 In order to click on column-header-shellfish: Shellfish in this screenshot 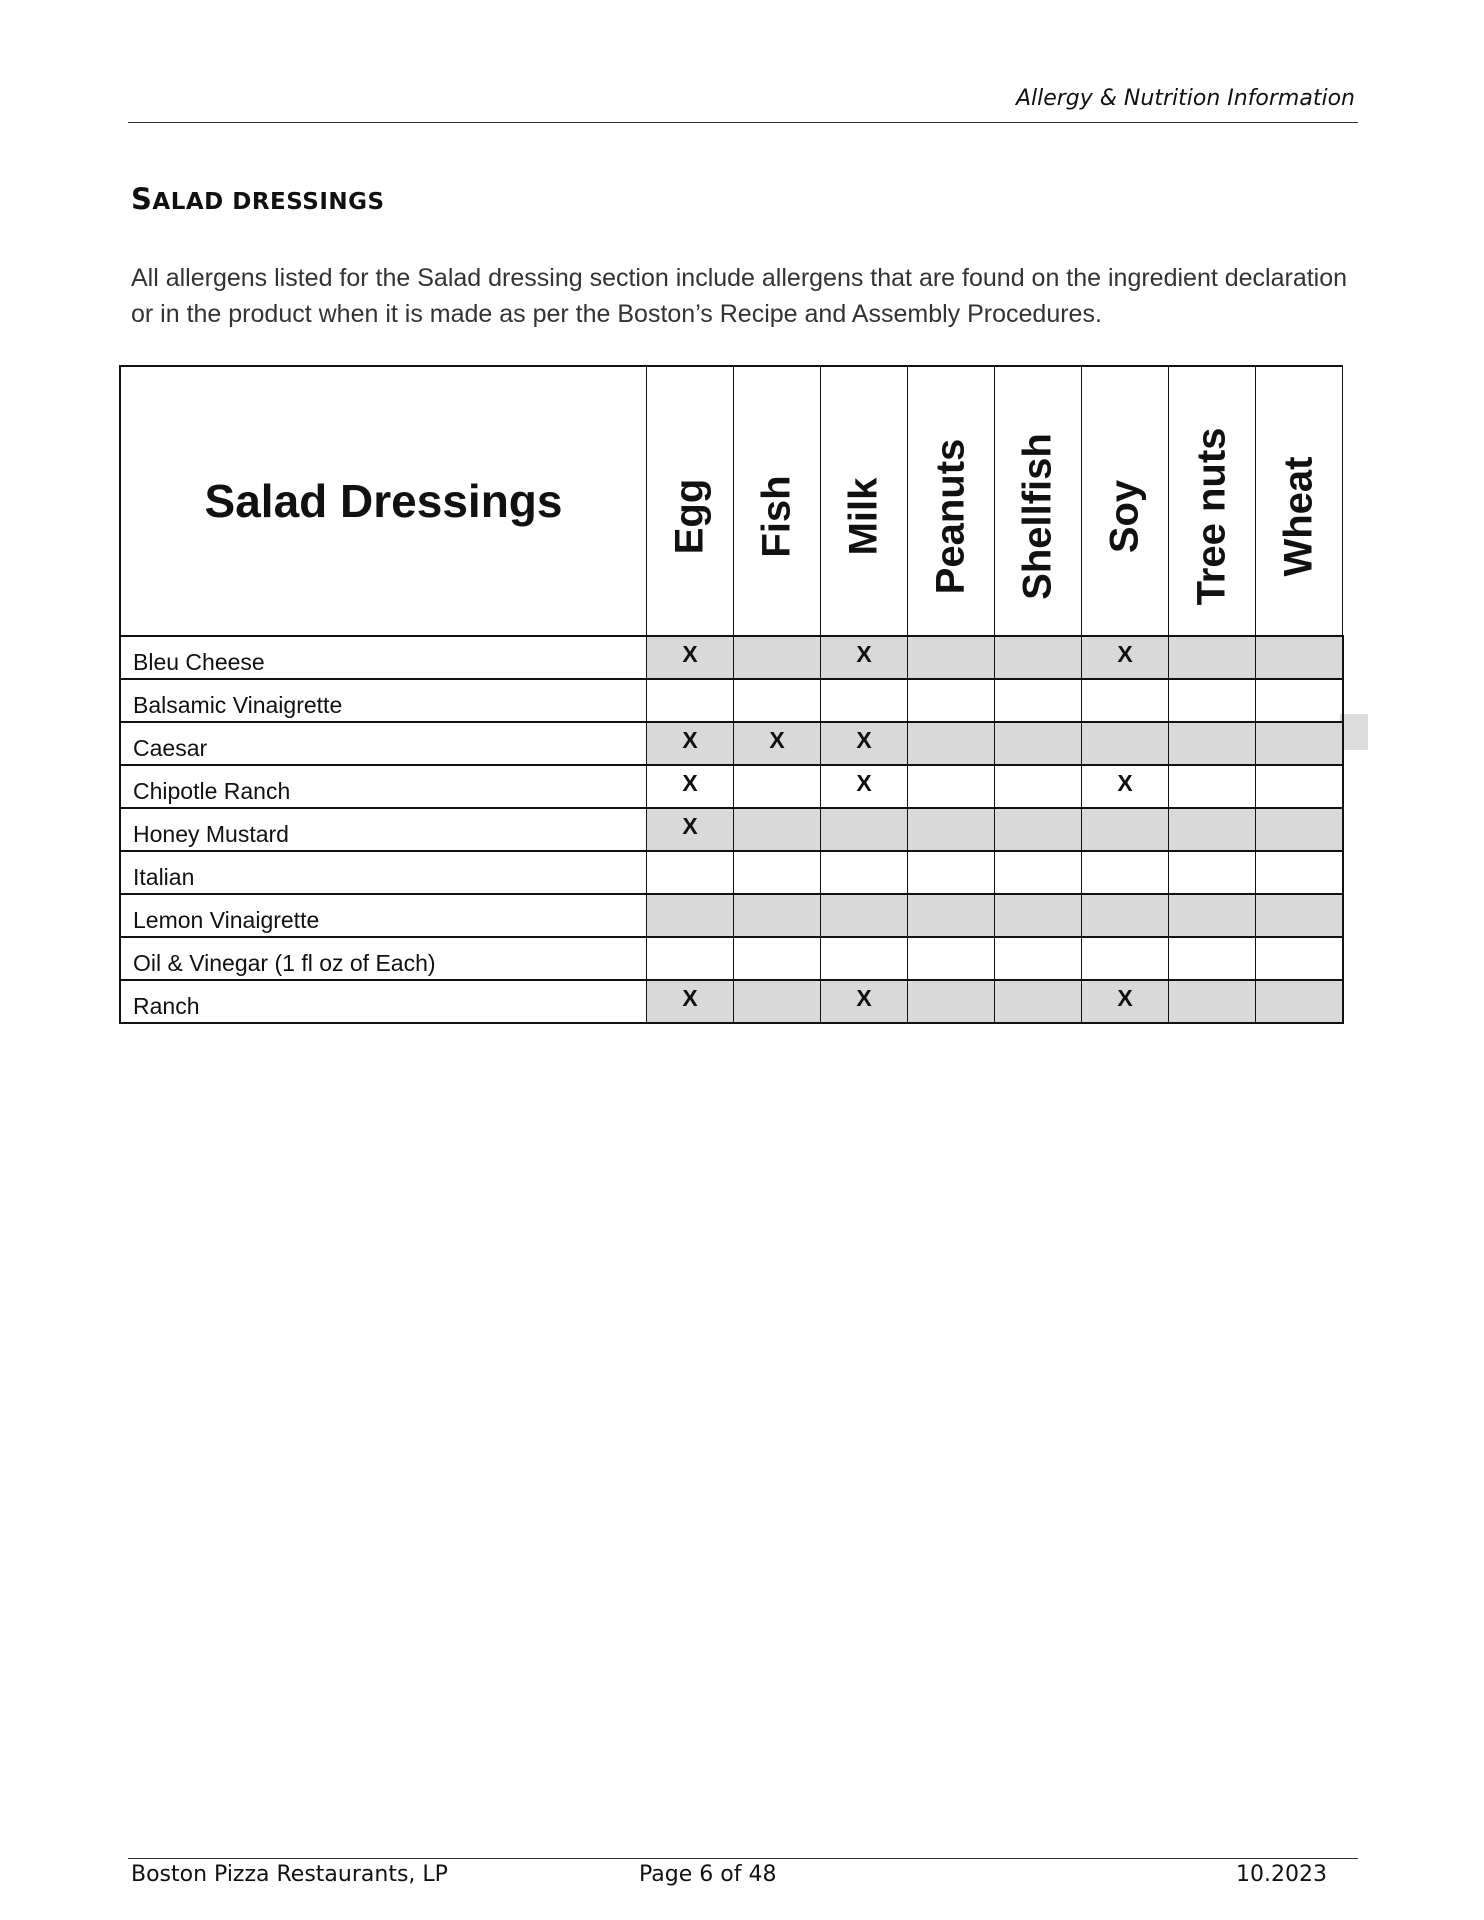, I will do `click(1038, 501)`.